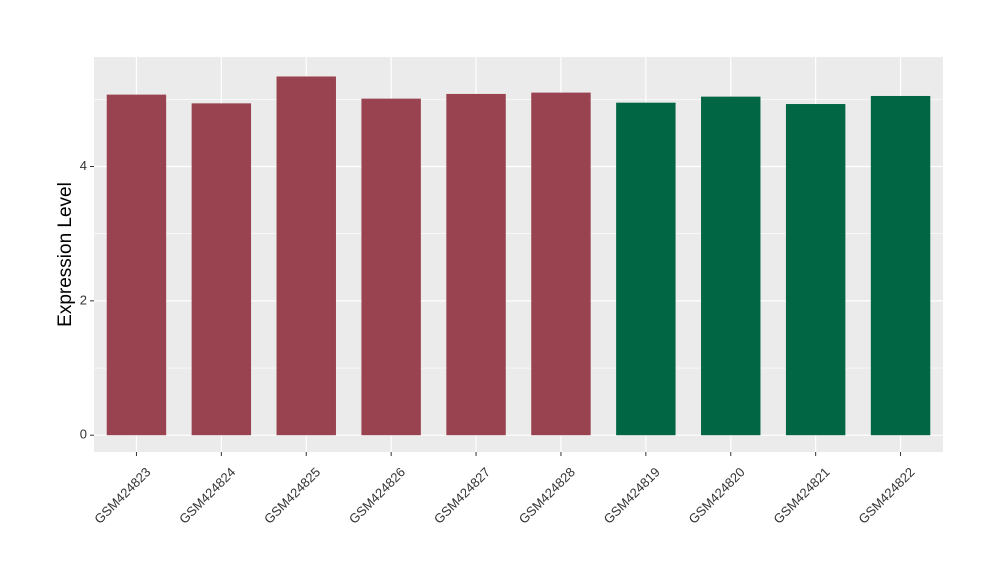  Describe the element at coordinates (561, 264) in the screenshot. I see `bar-GSM424828` at that location.